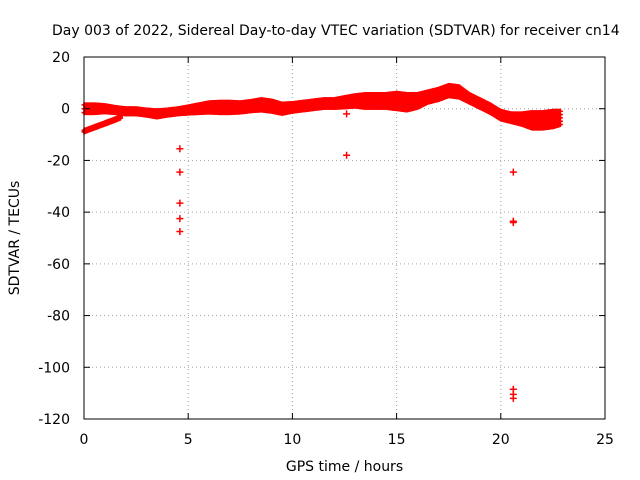 The height and width of the screenshot is (480, 640). I want to click on x-tick-label: 5, so click(188, 440).